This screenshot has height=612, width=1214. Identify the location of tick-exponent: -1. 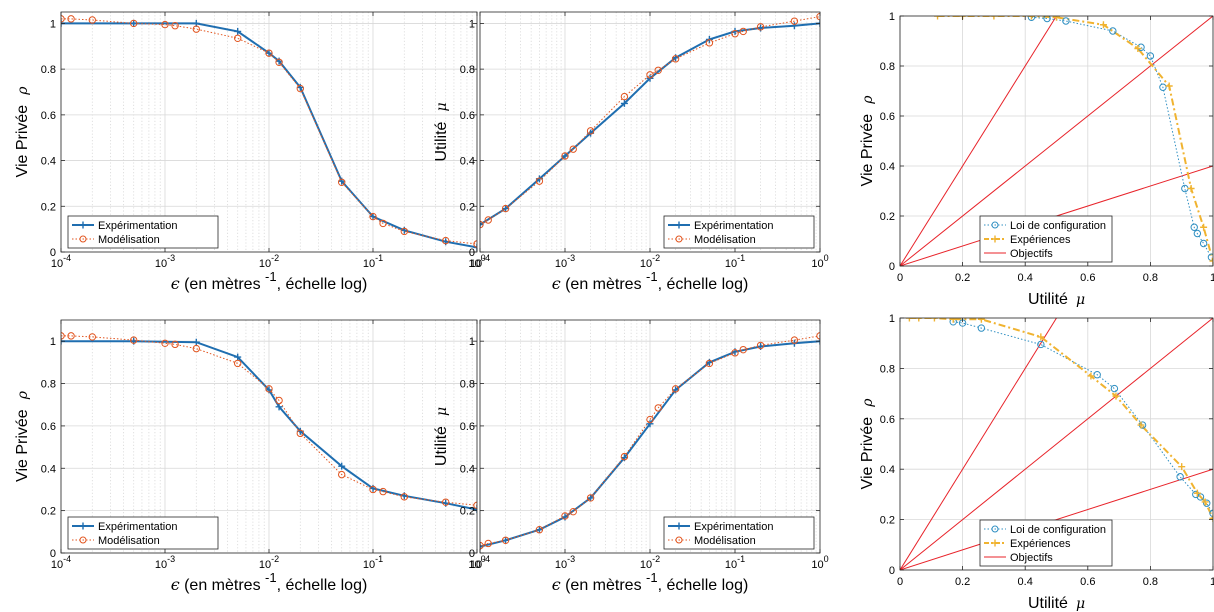
(379, 258).